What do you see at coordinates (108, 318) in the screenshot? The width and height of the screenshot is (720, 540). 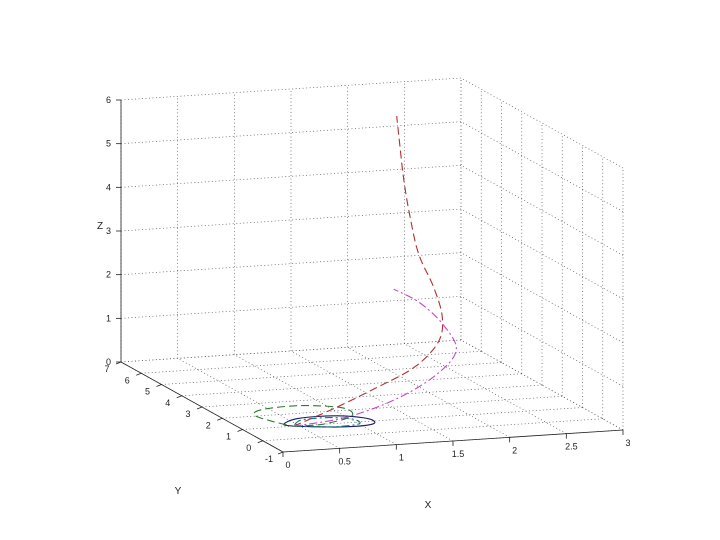 I see `z-tick-label: 1` at bounding box center [108, 318].